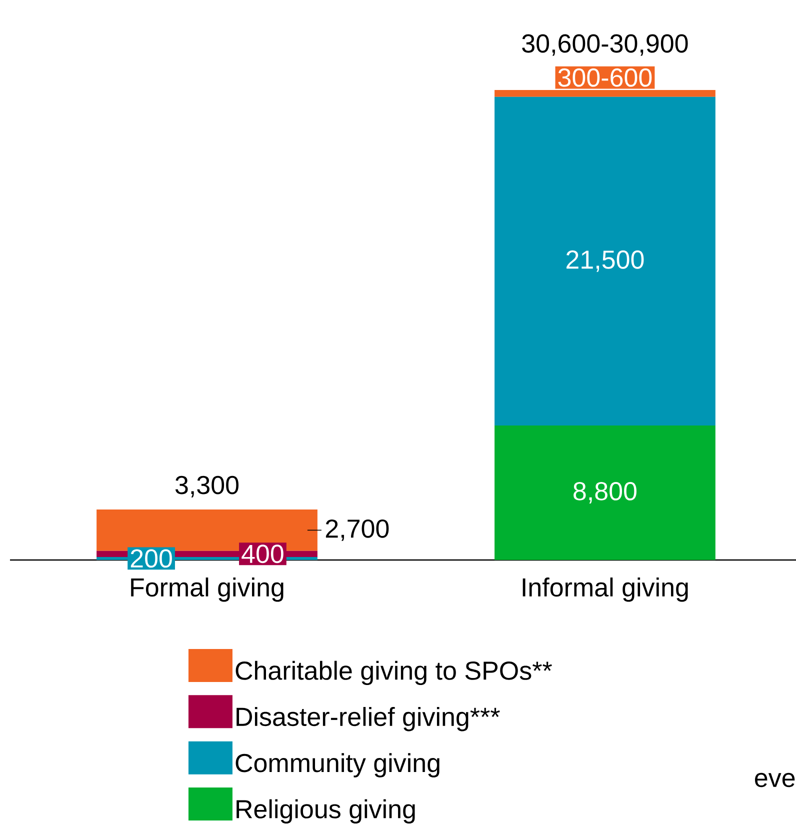 This screenshot has width=796, height=833. I want to click on legend-label: Religious giving, so click(325, 811).